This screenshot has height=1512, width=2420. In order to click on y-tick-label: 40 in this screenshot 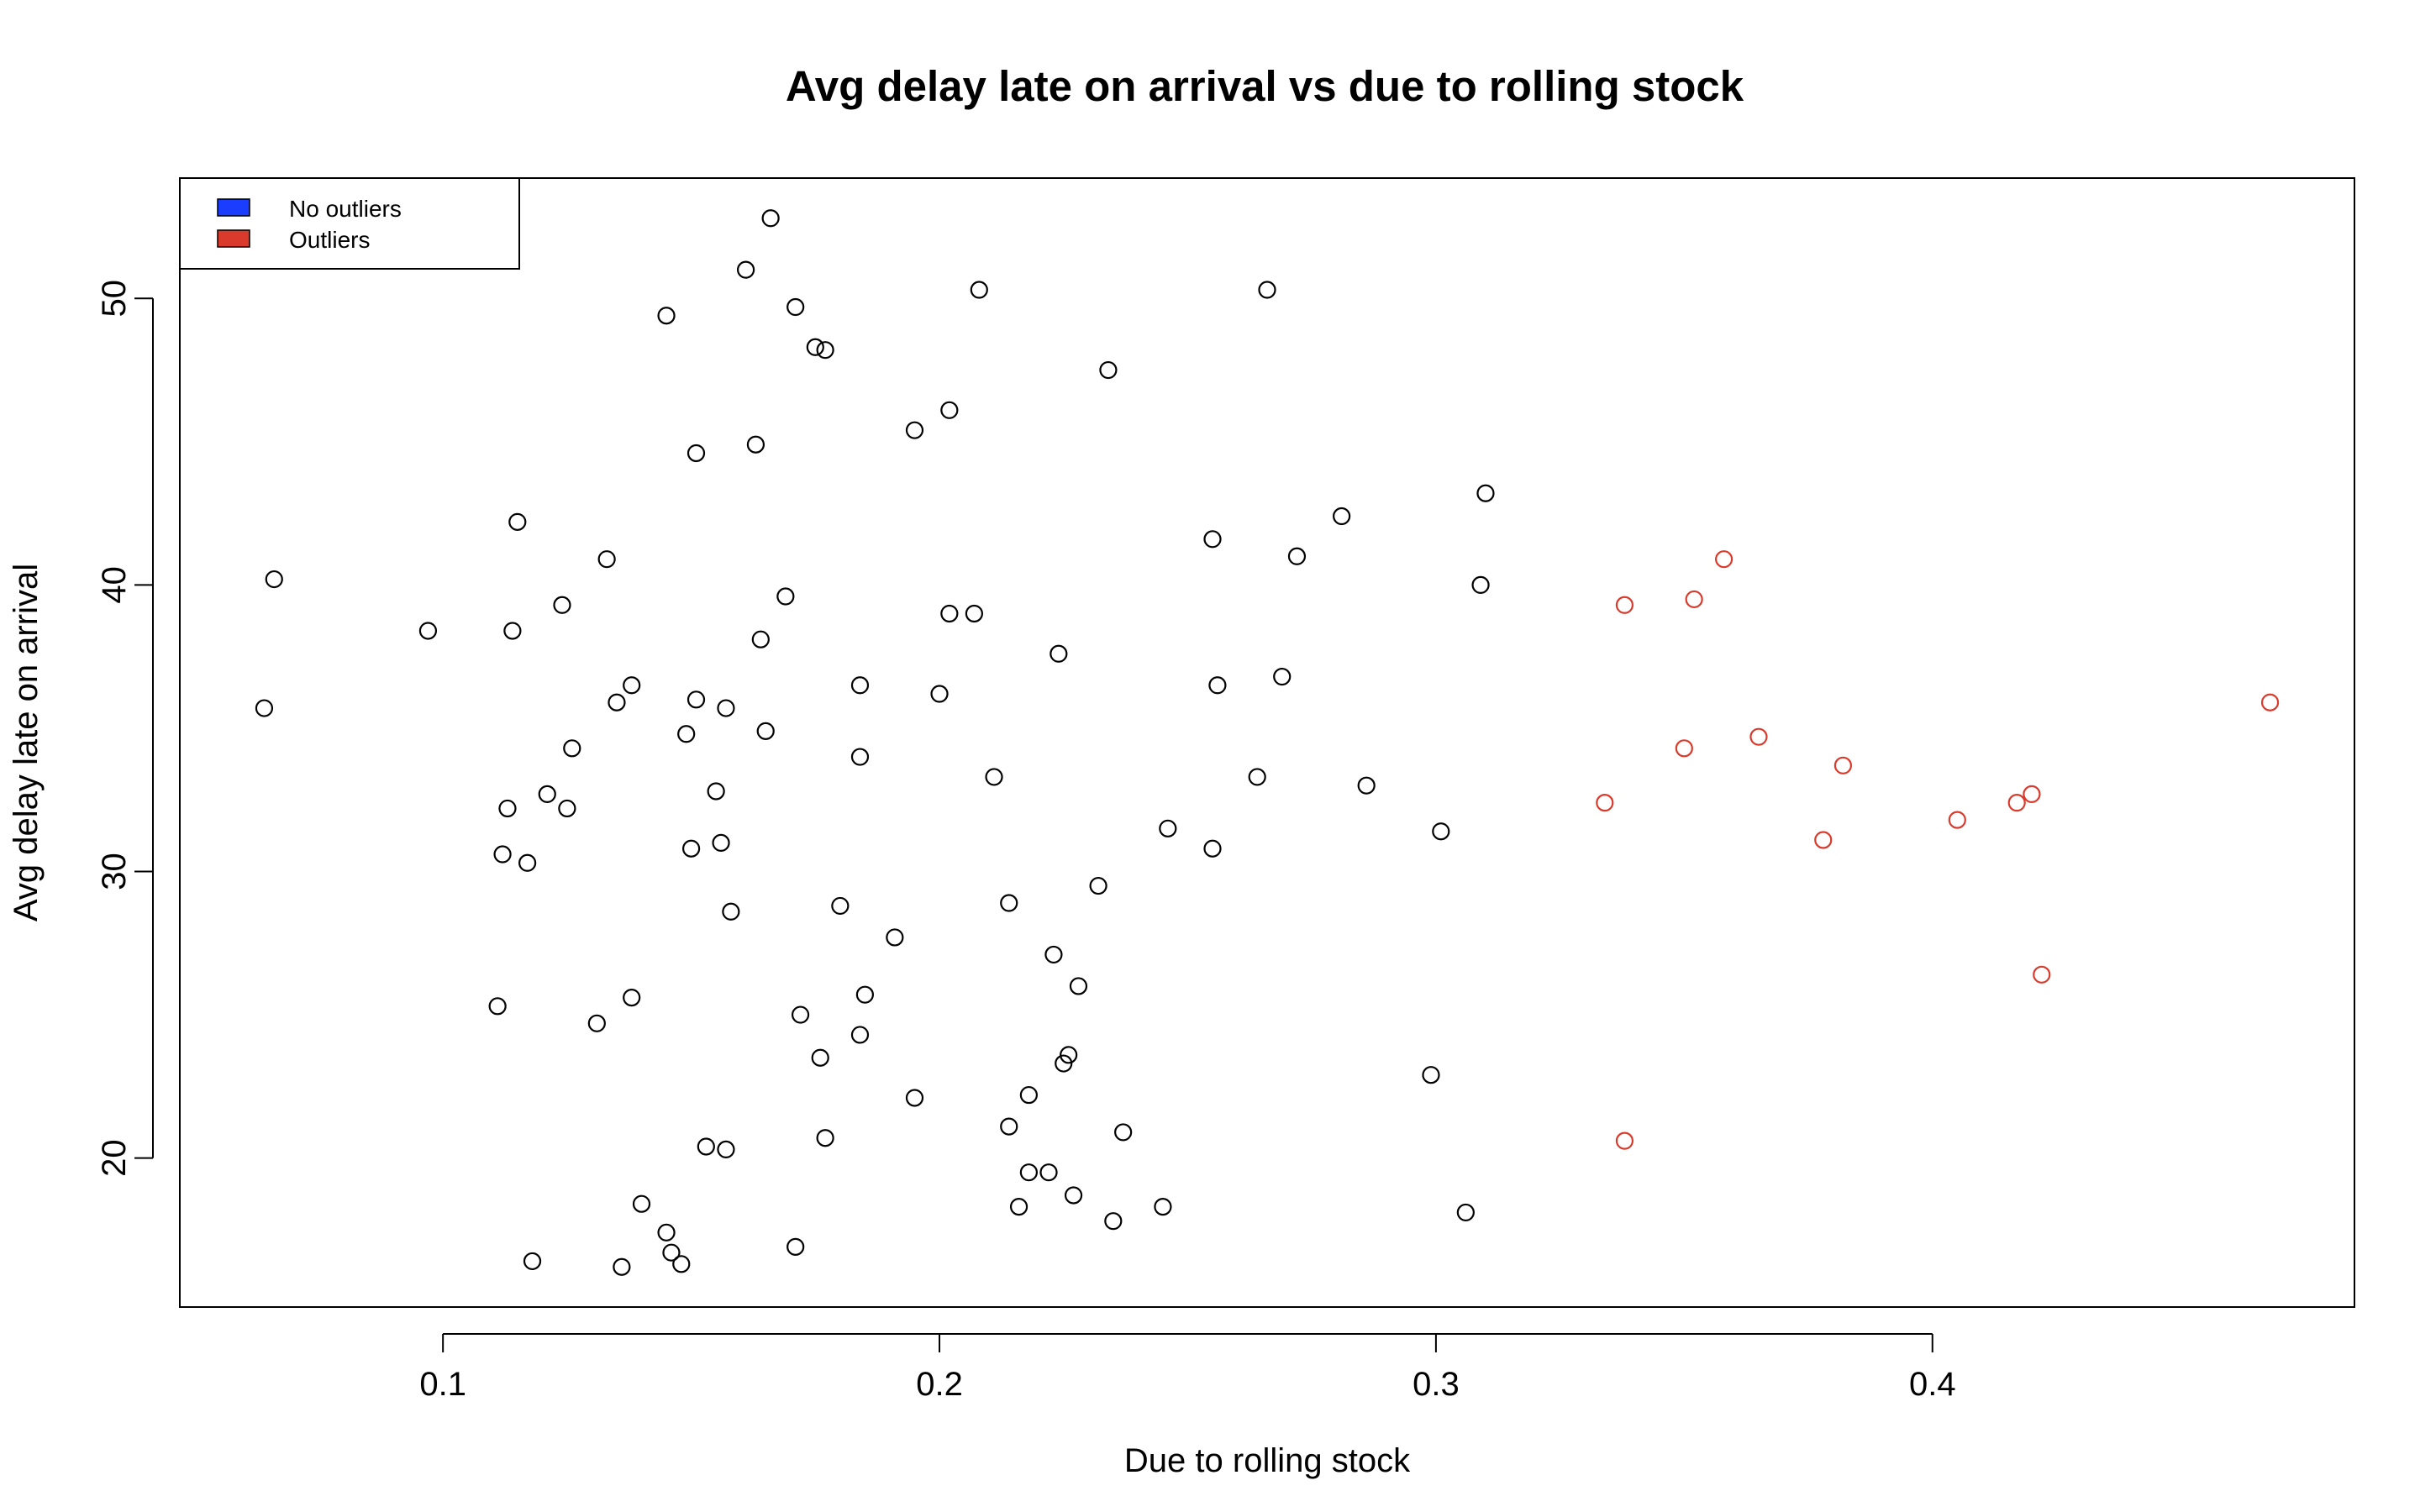, I will do `click(114, 585)`.